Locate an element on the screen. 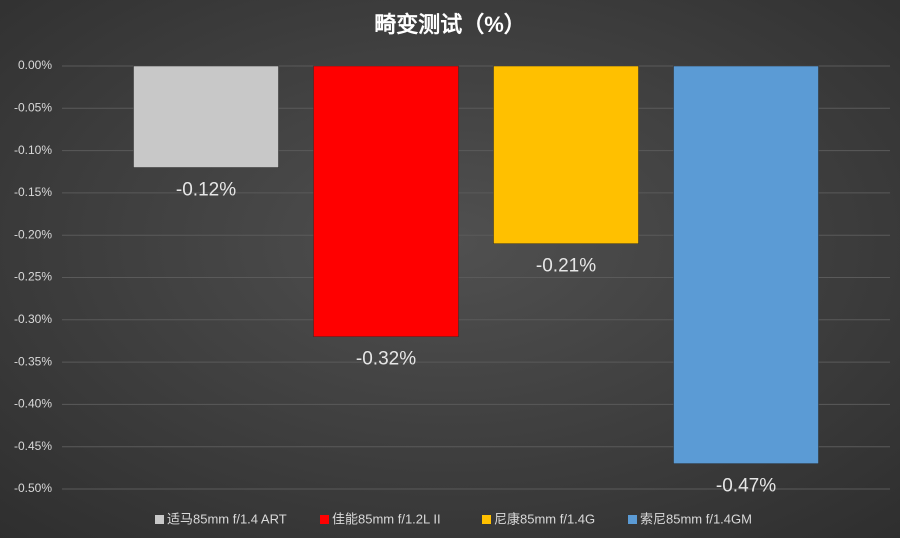 This screenshot has height=538, width=900. legend-label: 索尼85mm f/1.4GM is located at coordinates (696, 518).